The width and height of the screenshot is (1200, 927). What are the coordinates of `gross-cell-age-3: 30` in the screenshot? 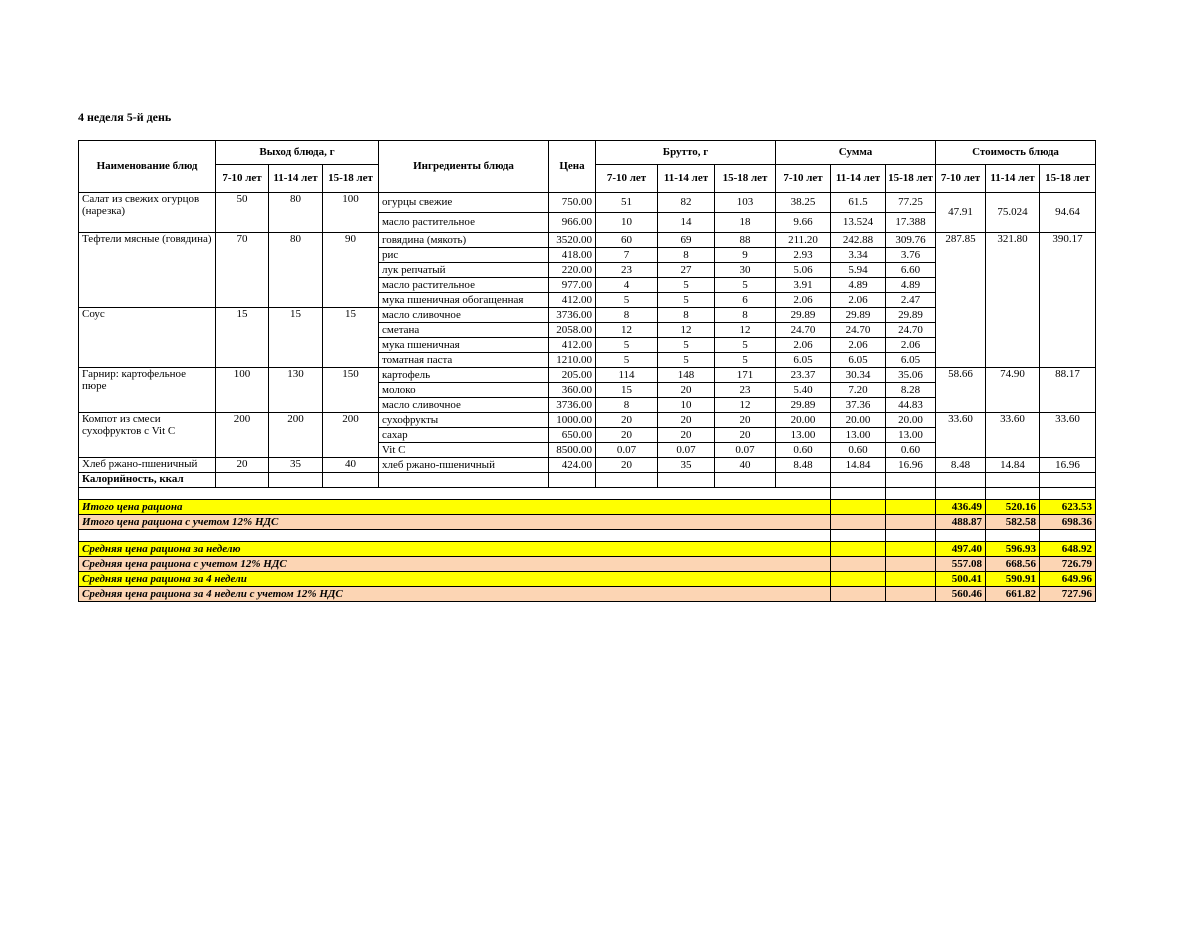 It's located at (745, 270).